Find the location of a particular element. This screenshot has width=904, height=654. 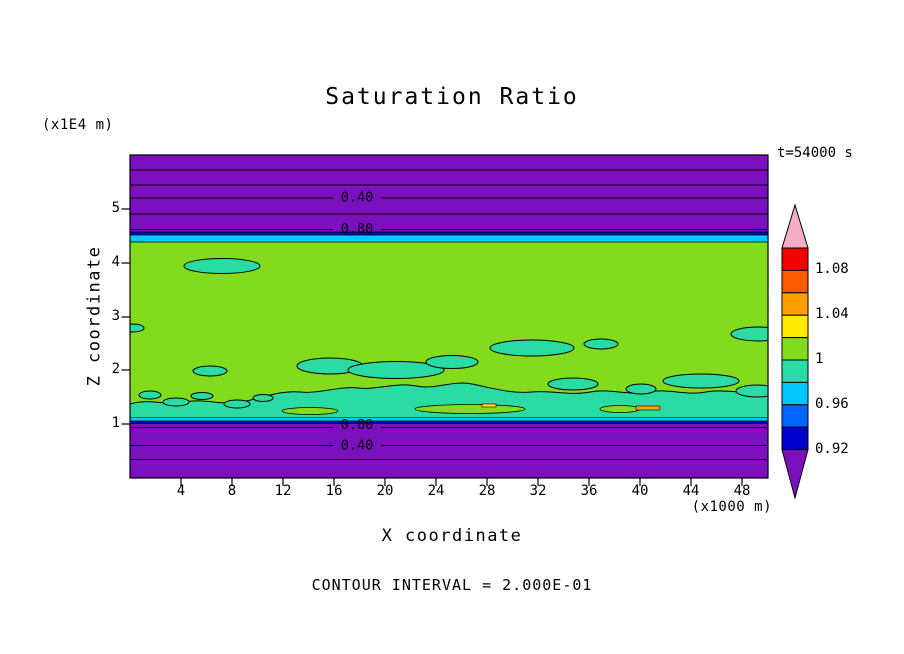

y-tick-label: 2 is located at coordinates (115, 369).